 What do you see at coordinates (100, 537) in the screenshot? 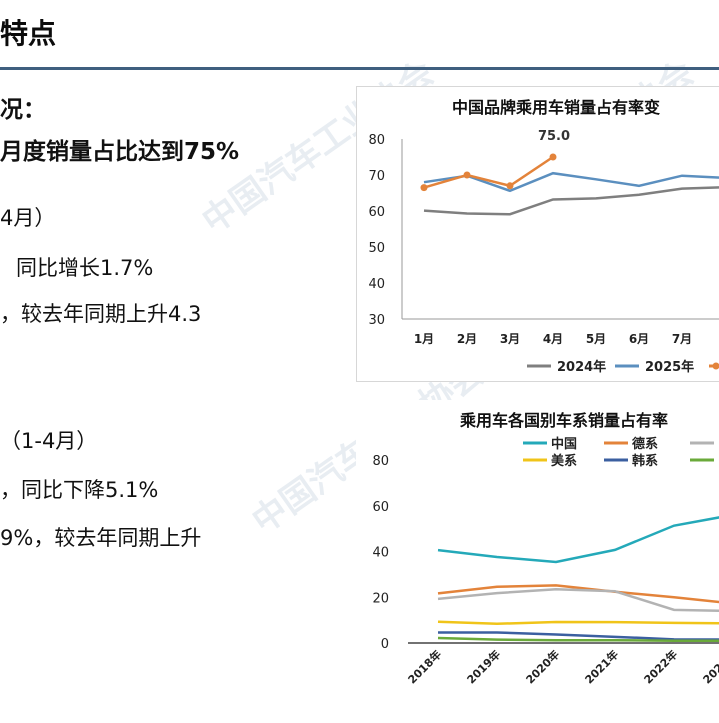
I see `text-line-8: 9%，较去年同期上升` at bounding box center [100, 537].